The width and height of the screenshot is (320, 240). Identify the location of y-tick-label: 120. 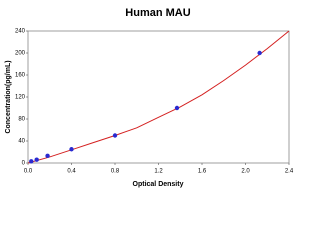
(20, 98).